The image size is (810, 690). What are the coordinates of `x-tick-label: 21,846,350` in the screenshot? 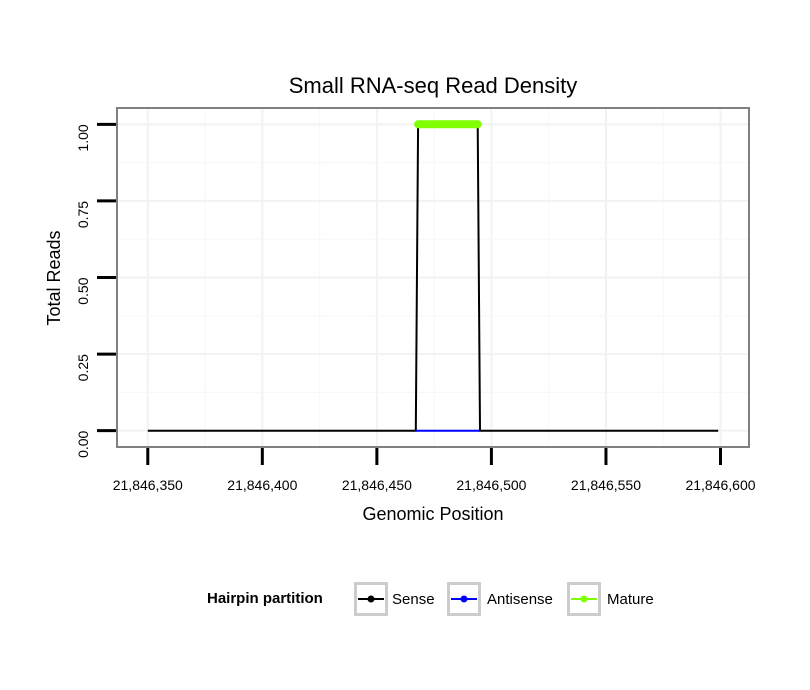 It's located at (148, 485).